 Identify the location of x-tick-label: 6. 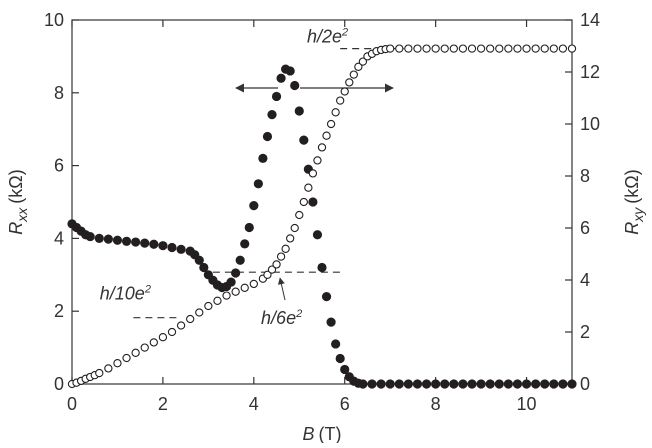
(345, 404).